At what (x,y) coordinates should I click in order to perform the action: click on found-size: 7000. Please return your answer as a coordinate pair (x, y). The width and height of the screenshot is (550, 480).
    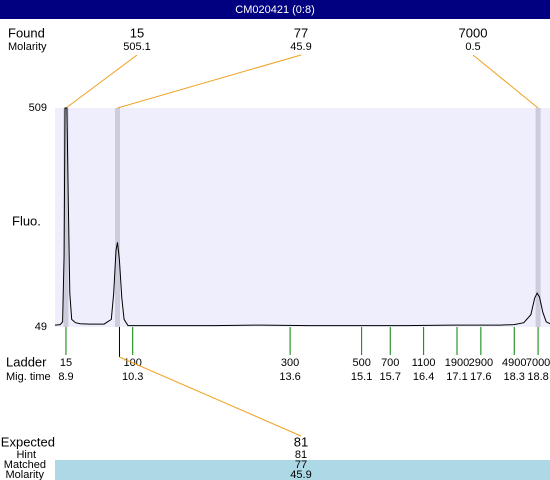
    Looking at the image, I should click on (473, 32).